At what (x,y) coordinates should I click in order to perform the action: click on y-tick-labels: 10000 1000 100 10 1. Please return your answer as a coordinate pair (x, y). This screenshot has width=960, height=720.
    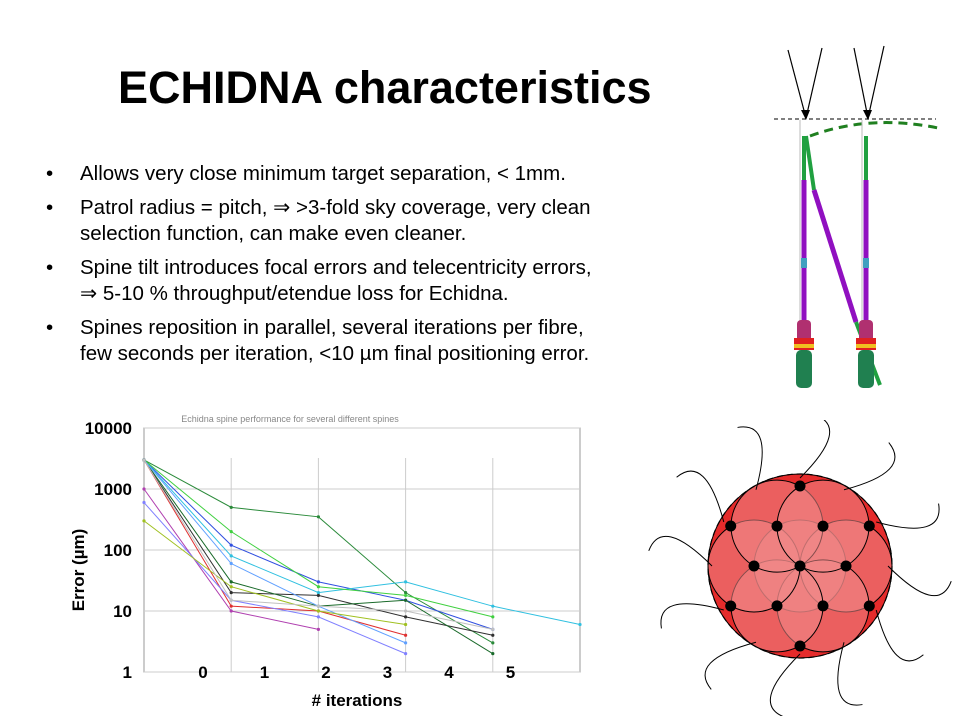
    Looking at the image, I should click on (108, 550).